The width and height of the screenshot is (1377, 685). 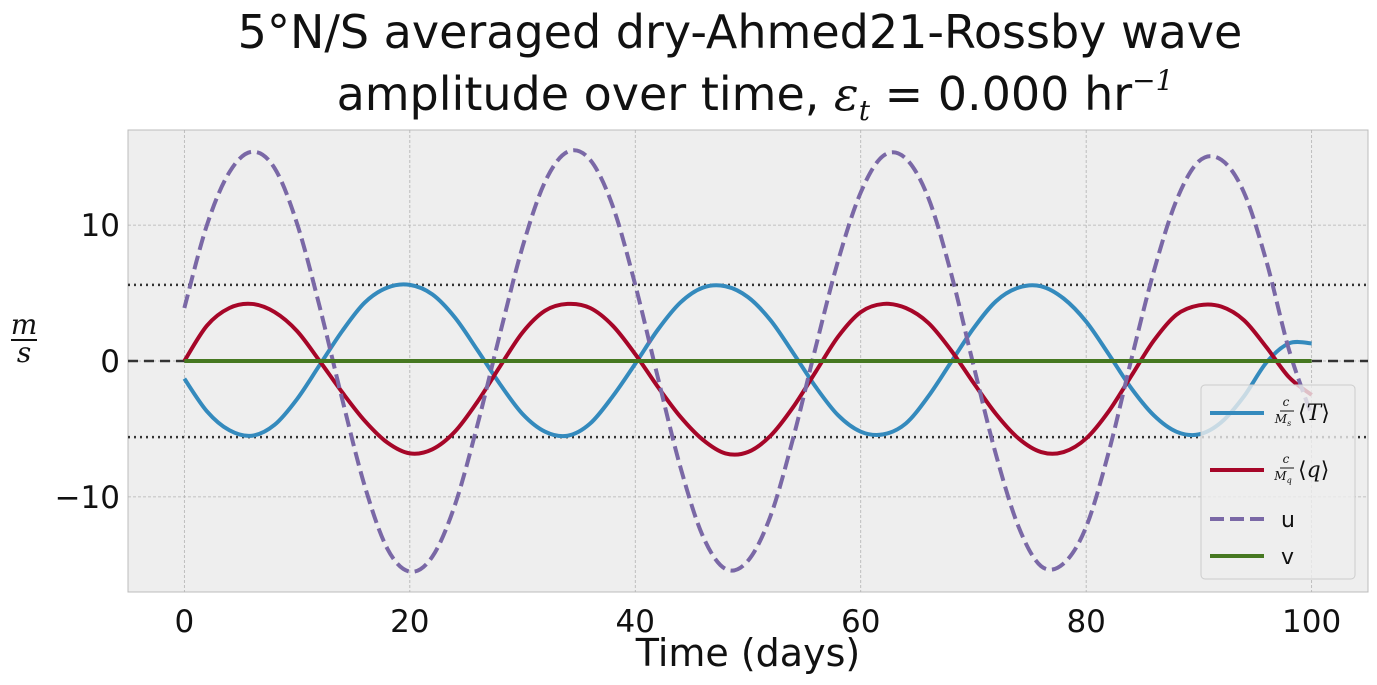 What do you see at coordinates (1286, 459) in the screenshot?
I see `legend-q-numerator: c` at bounding box center [1286, 459].